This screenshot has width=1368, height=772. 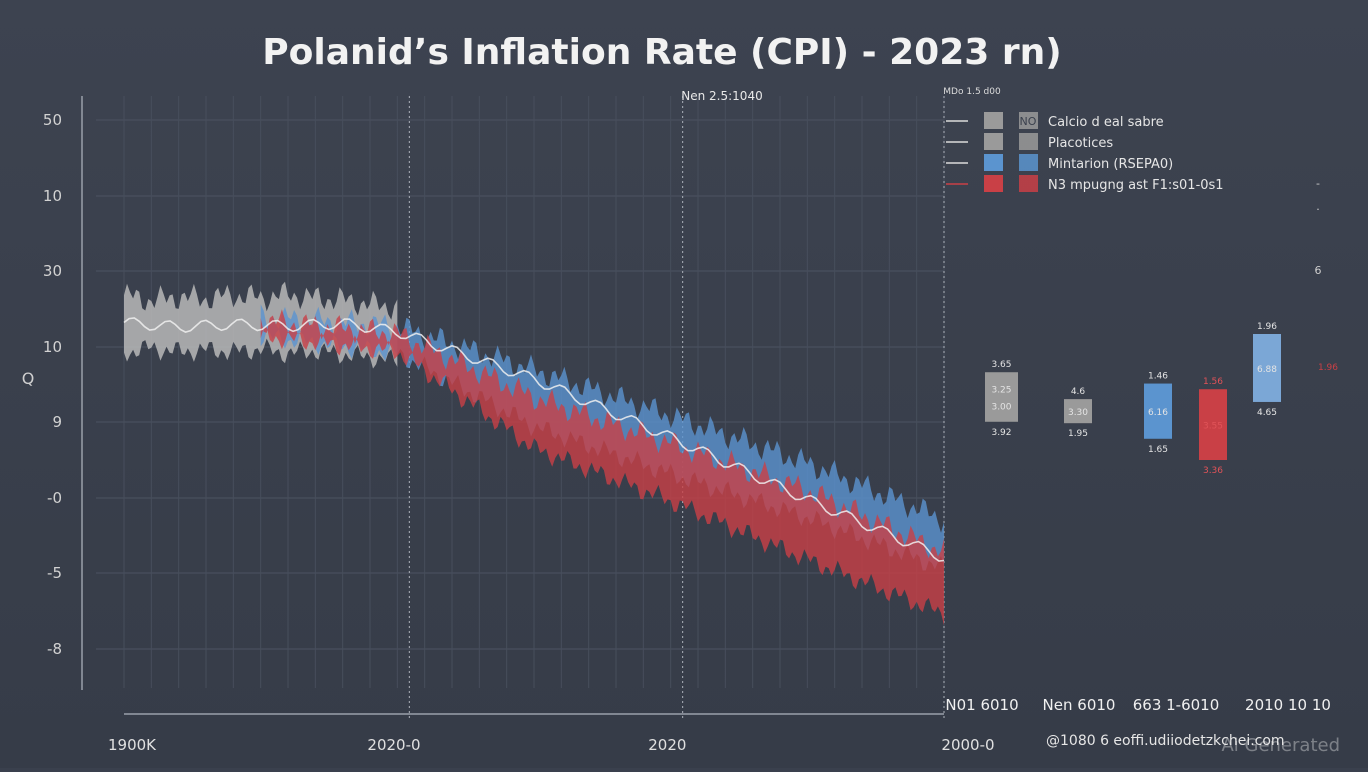 What do you see at coordinates (1158, 377) in the screenshot?
I see `bar-label: 1.46` at bounding box center [1158, 377].